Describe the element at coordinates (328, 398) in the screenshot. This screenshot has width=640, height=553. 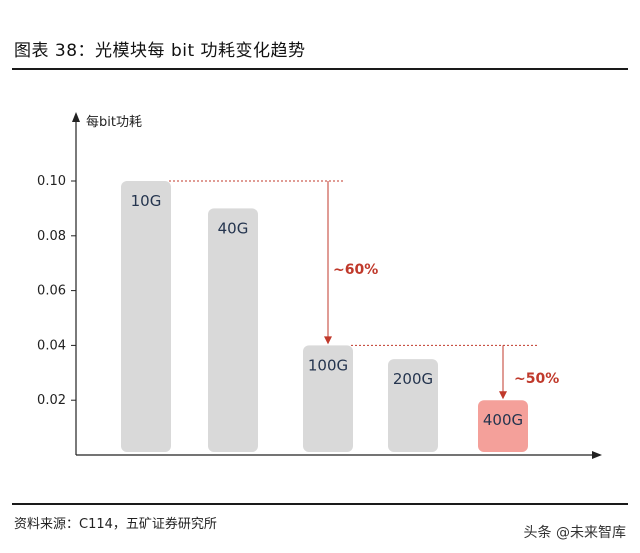
I see `bar-100g` at that location.